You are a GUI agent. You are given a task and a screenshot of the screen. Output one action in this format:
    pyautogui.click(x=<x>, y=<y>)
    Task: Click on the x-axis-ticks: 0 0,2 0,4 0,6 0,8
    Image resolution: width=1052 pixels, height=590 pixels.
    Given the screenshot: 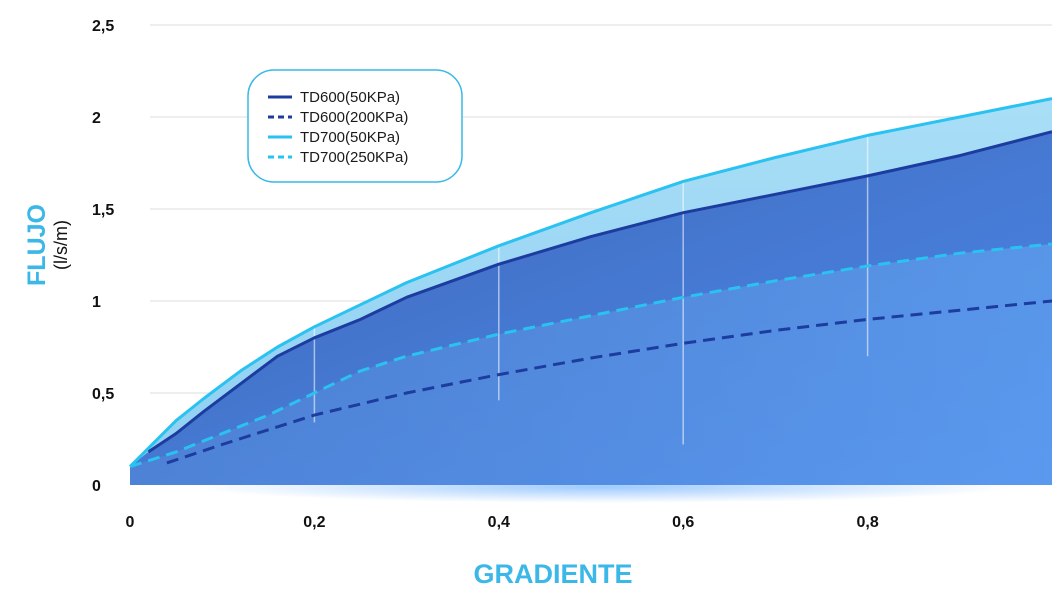 What is the action you would take?
    pyautogui.click(x=502, y=522)
    